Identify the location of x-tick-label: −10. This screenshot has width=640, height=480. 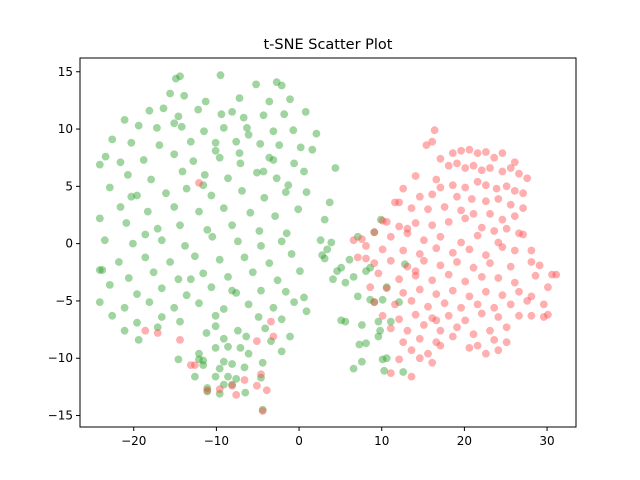
(216, 441).